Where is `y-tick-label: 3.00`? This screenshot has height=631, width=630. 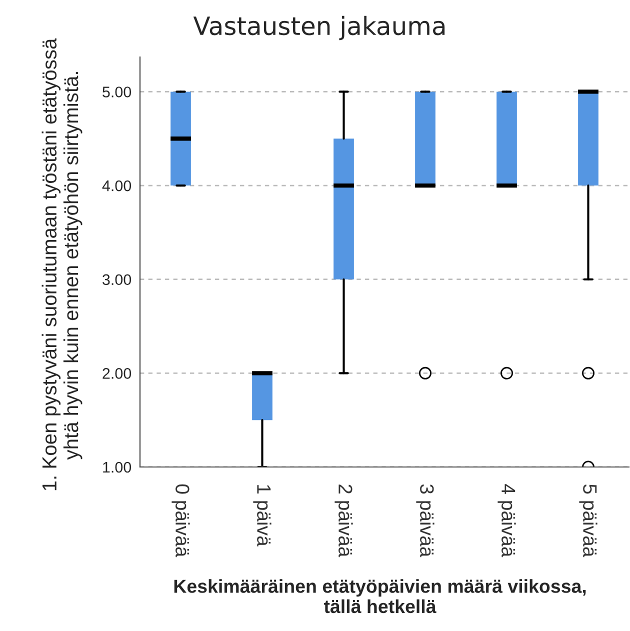
y-tick-label: 3.00 is located at coordinates (117, 280).